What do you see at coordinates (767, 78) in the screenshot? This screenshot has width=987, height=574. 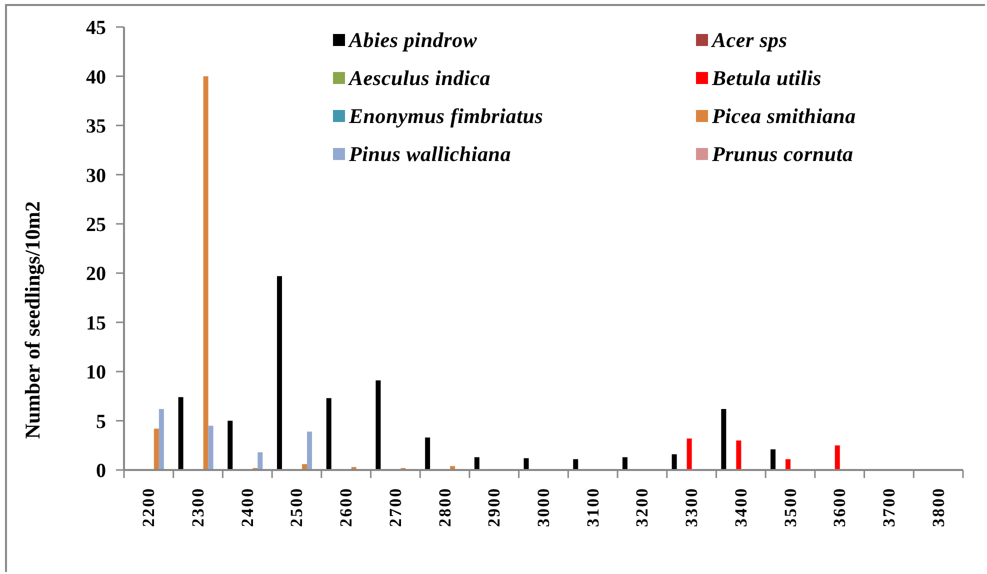 I see `legend-label: Betula utilis` at bounding box center [767, 78].